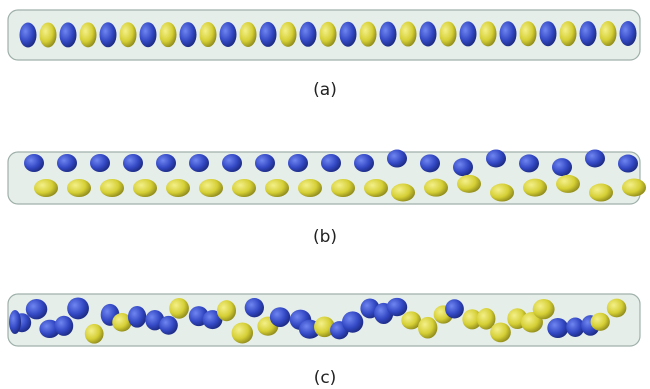 This screenshot has height=389, width=650. What do you see at coordinates (325, 378) in the screenshot?
I see `panel-label: (c)` at bounding box center [325, 378].